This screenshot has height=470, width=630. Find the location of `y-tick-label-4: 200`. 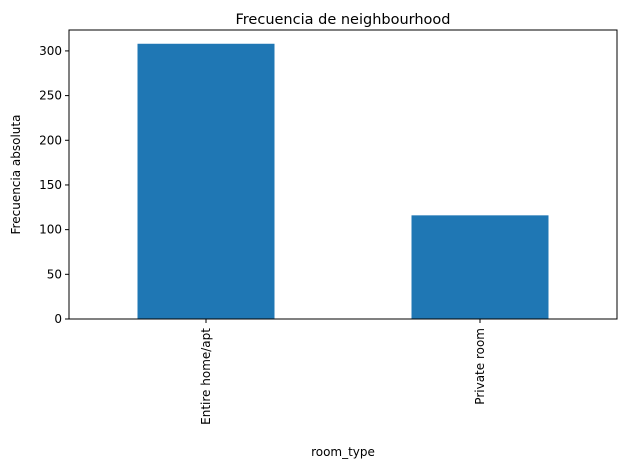

y-tick-label-4: 200 is located at coordinates (50, 140).